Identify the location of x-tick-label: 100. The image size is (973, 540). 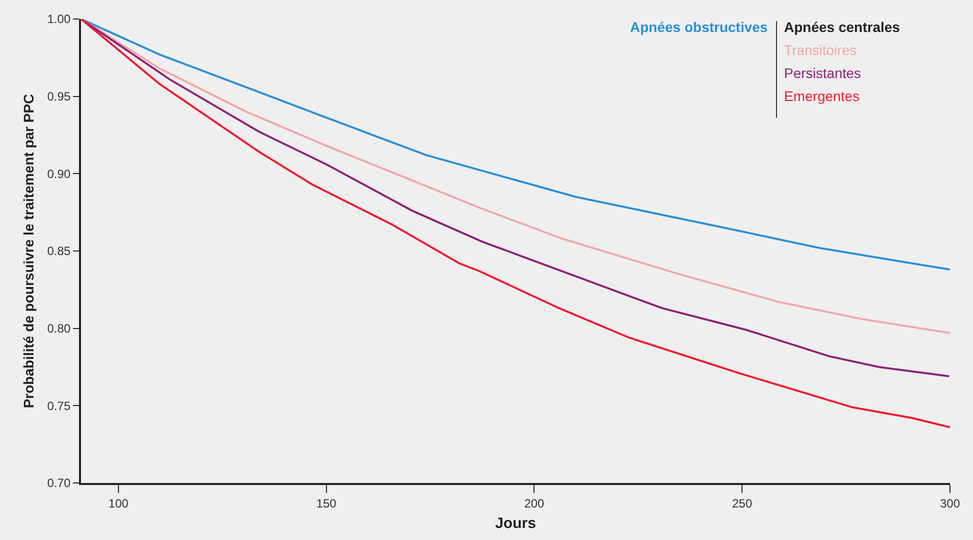
(118, 503).